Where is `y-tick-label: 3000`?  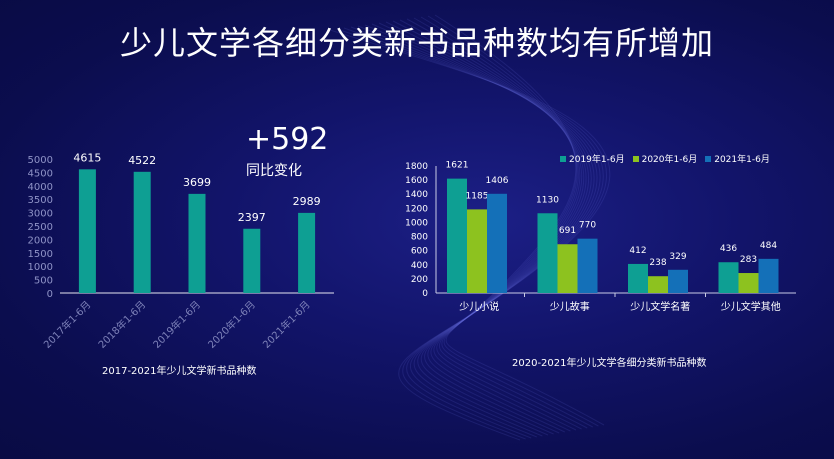 y-tick-label: 3000 is located at coordinates (40, 214).